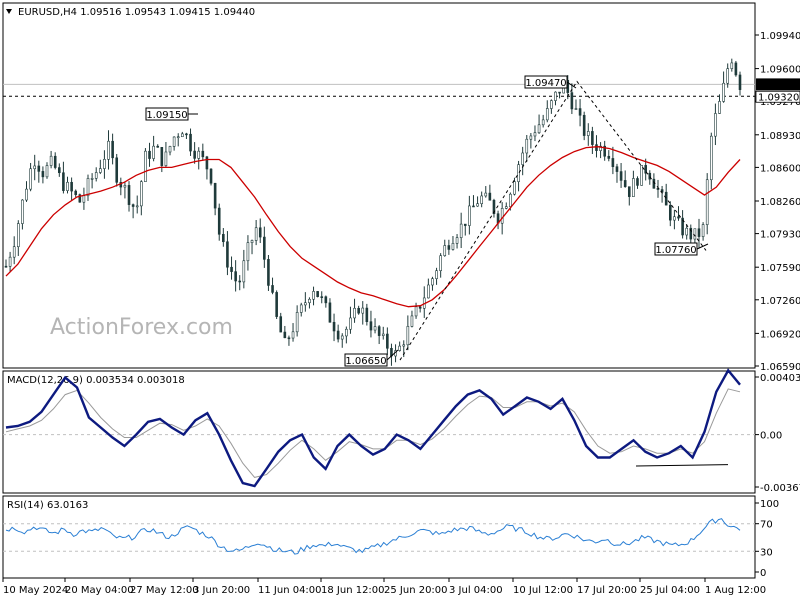 This screenshot has width=800, height=600. Describe the element at coordinates (35, 590) in the screenshot. I see `x-tick-label: 10 May 2024` at that location.